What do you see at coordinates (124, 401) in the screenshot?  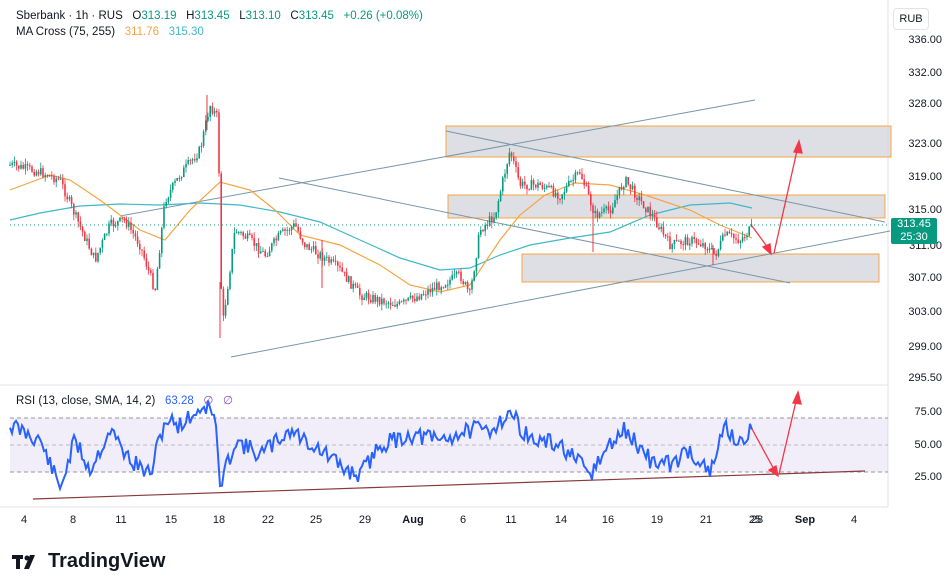 I see `rsi-legend: RSI (13, close, SMA, 14, 2) 63.28 ∅ ∅` at bounding box center [124, 401].